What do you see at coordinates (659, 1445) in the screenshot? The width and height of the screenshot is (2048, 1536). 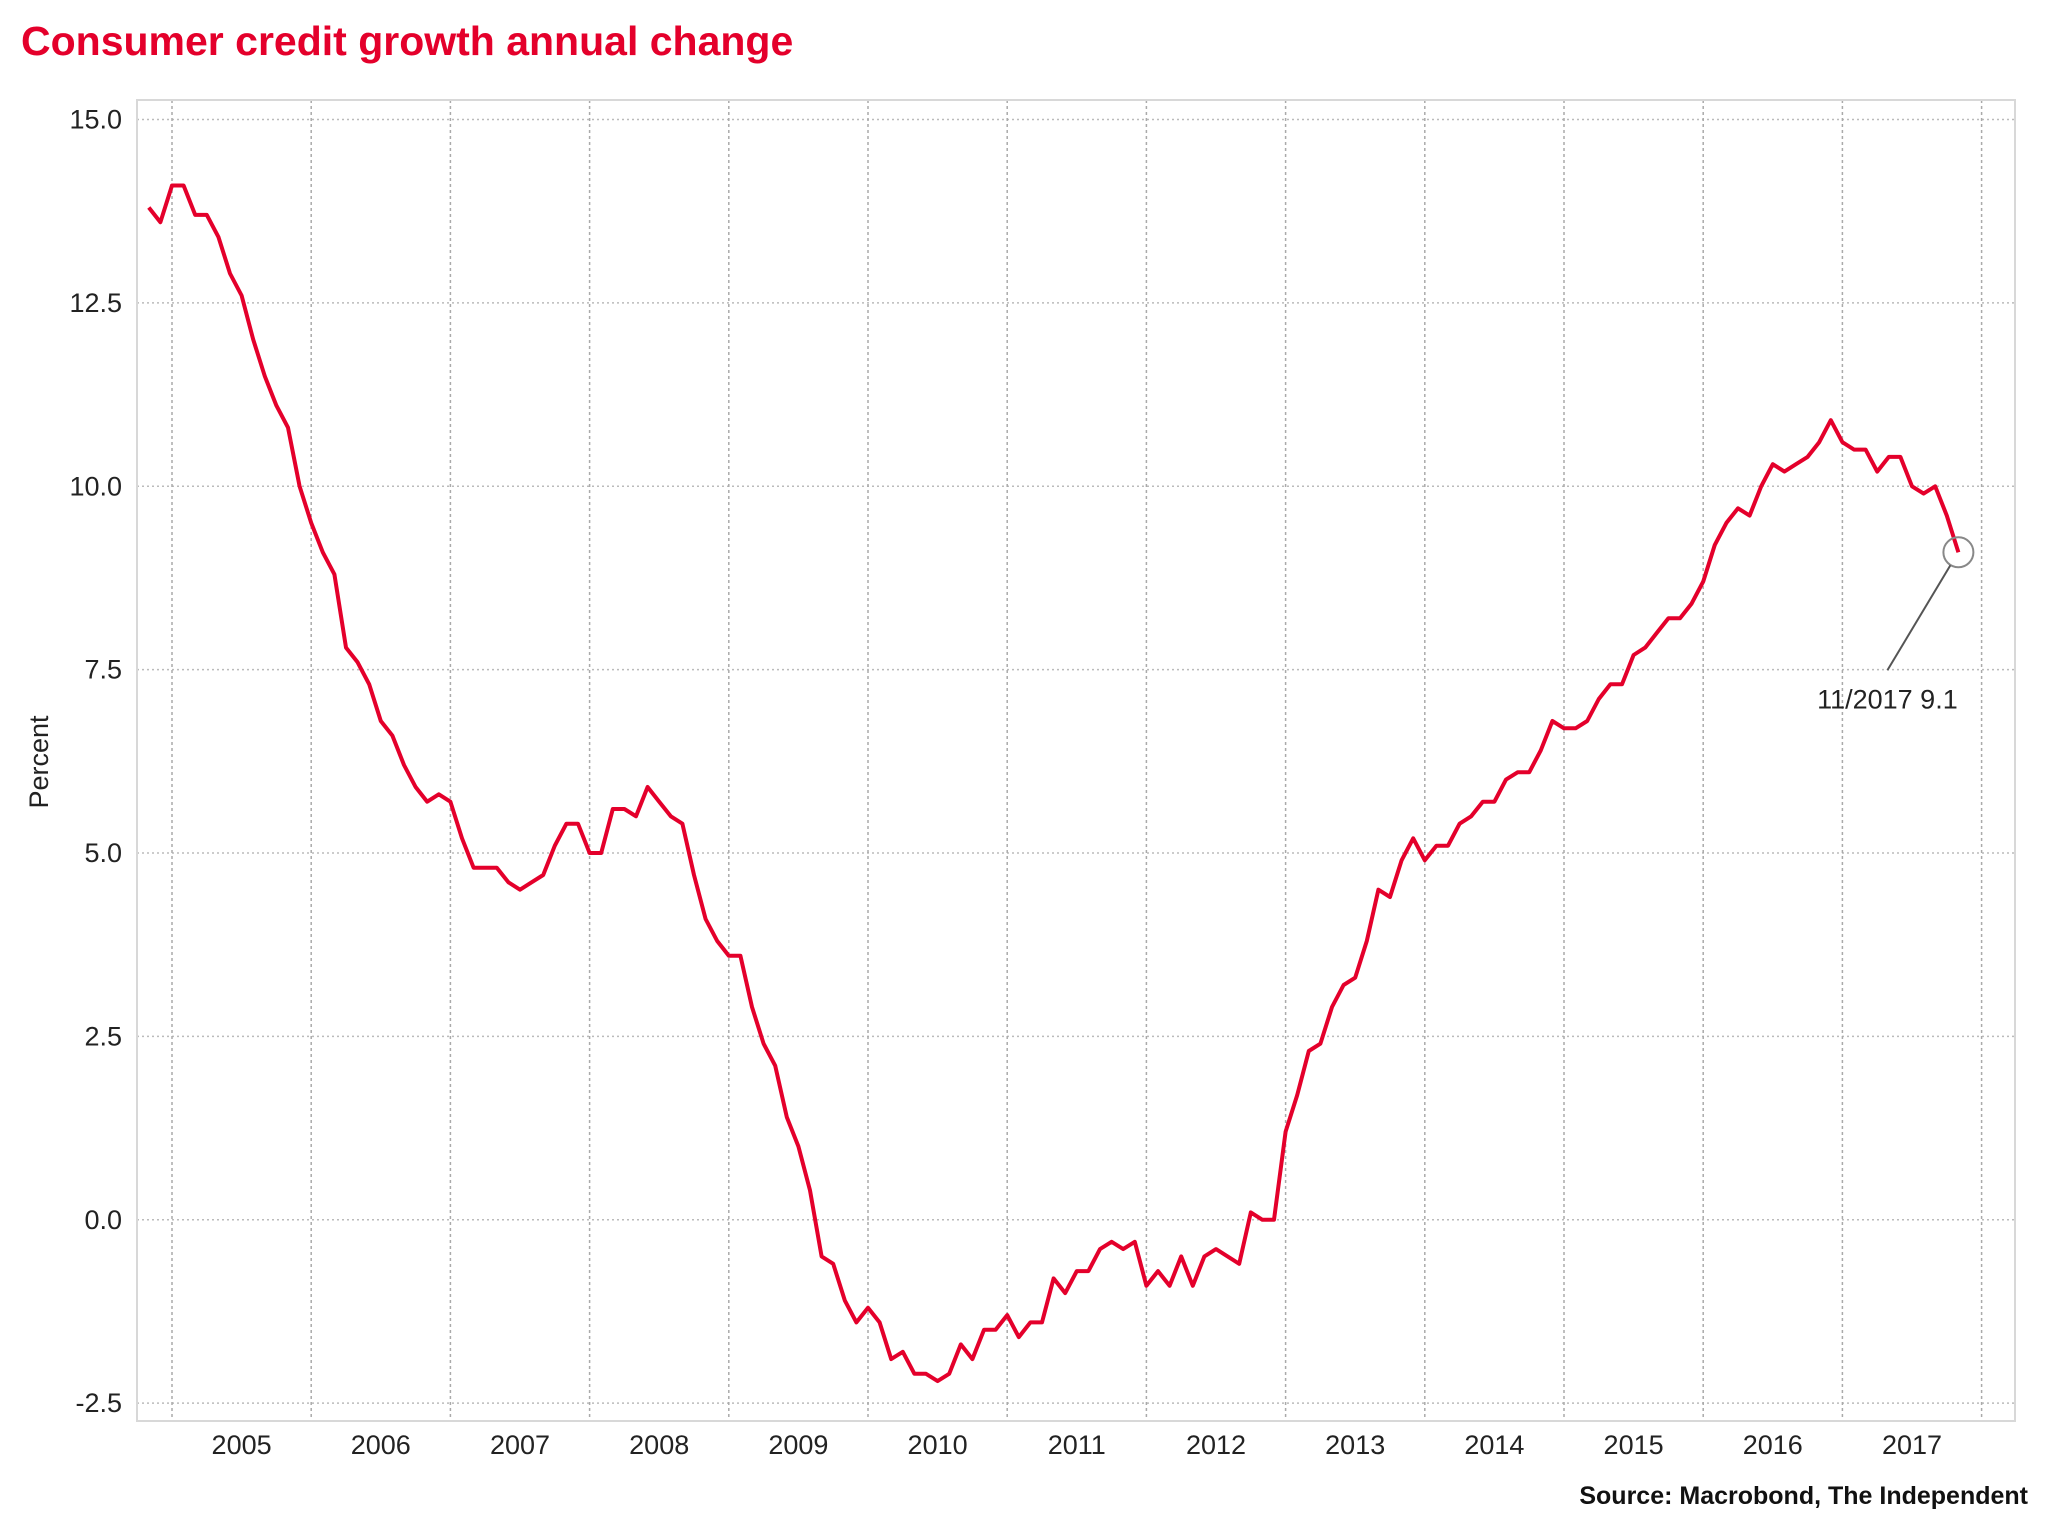 I see `x-tick-label: 2008` at bounding box center [659, 1445].